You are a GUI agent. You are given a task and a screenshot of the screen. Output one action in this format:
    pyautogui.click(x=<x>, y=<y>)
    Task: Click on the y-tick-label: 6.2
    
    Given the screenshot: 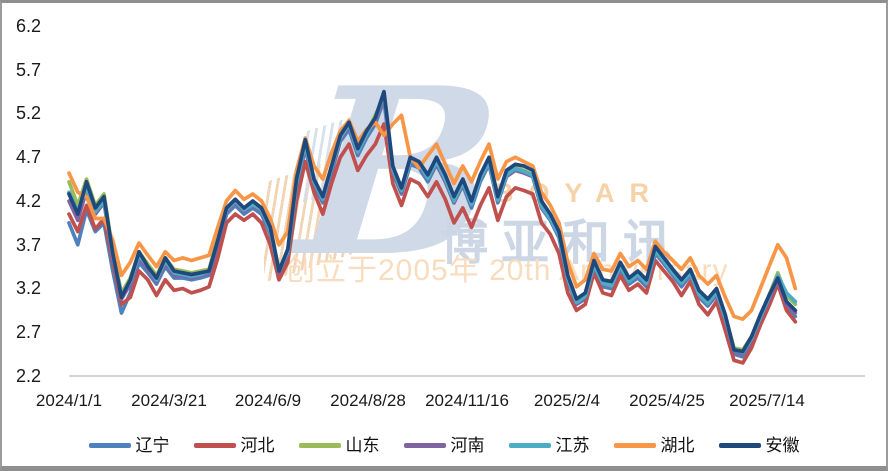 What is the action you would take?
    pyautogui.click(x=29, y=26)
    